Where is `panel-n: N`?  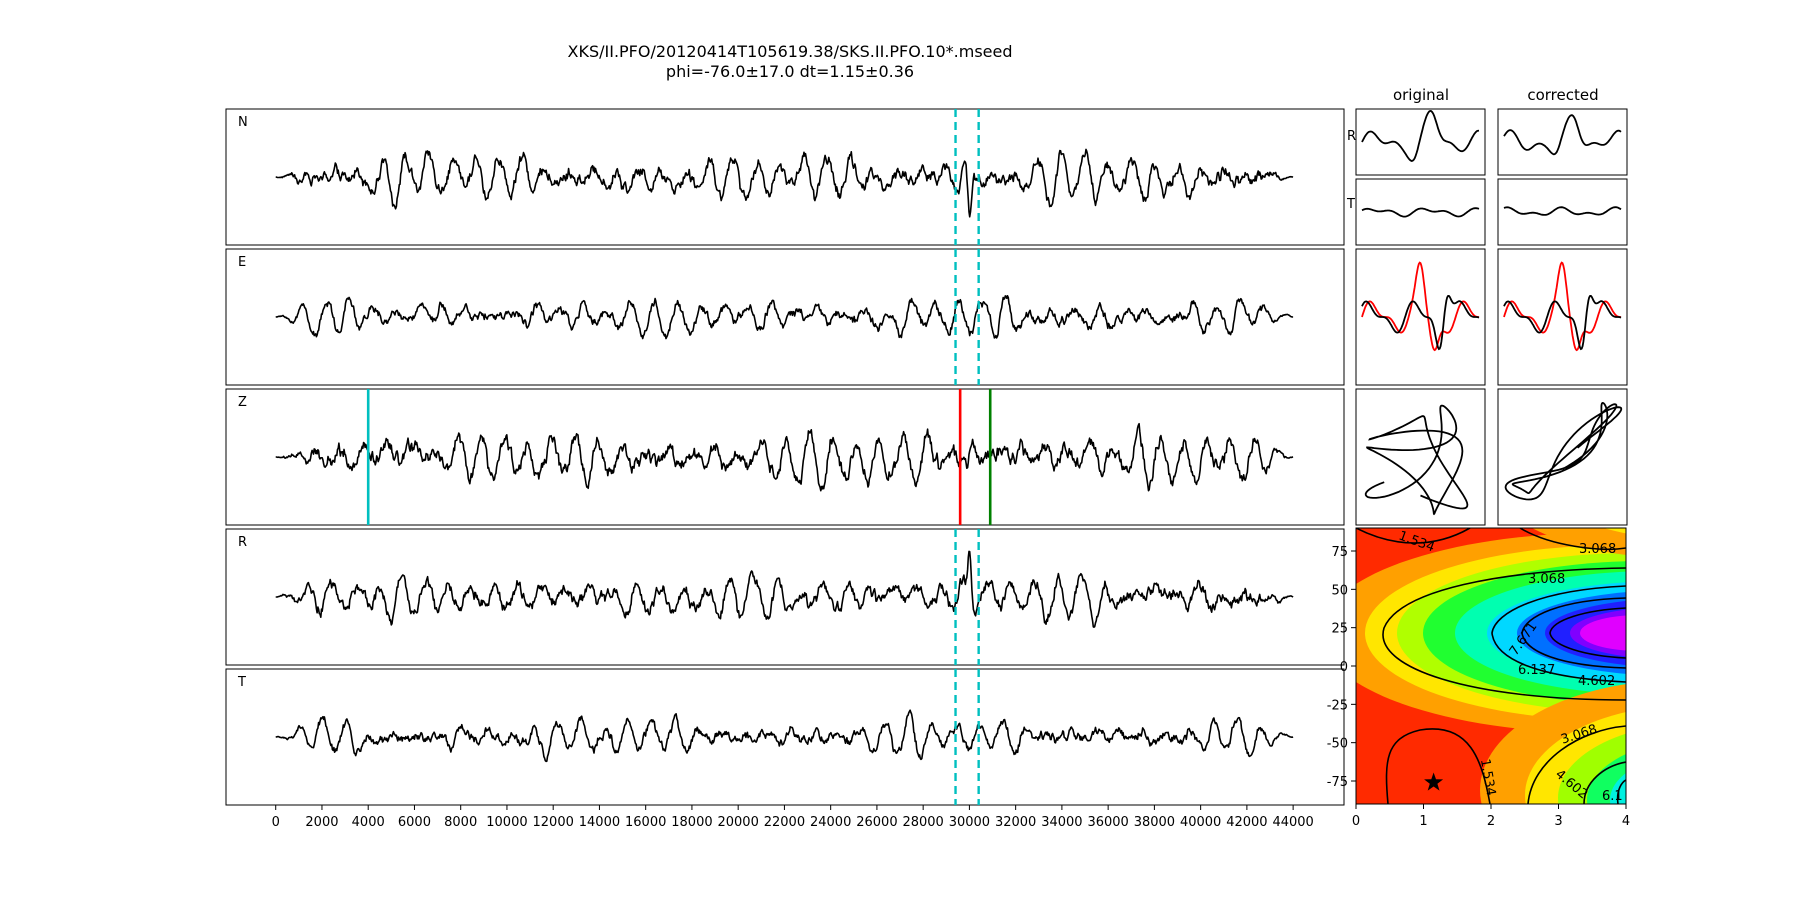 panel-n: N is located at coordinates (785, 177).